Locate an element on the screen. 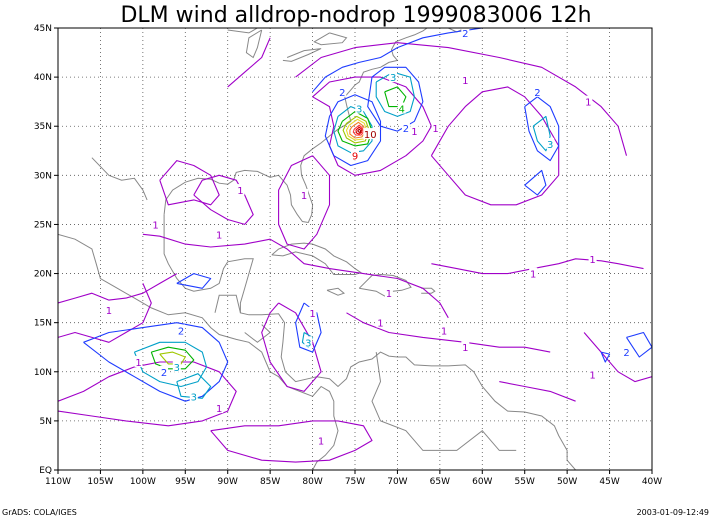 The image size is (712, 519). longitude-tick-label: 60W is located at coordinates (482, 482).